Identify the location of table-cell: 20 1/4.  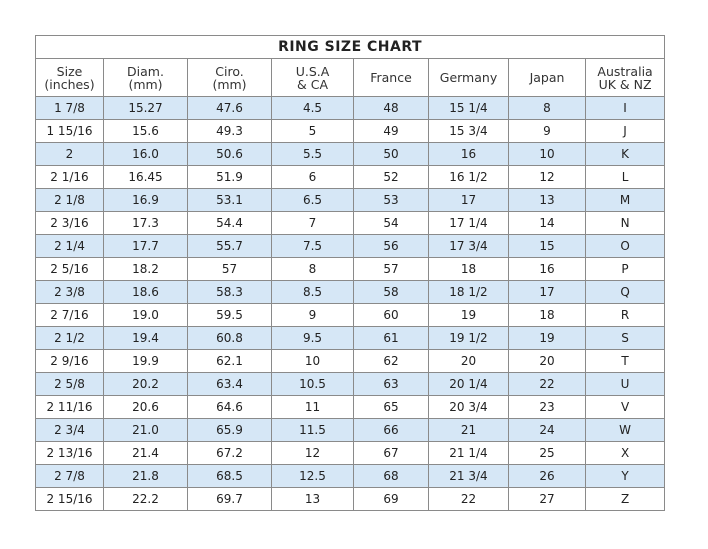
(468, 384).